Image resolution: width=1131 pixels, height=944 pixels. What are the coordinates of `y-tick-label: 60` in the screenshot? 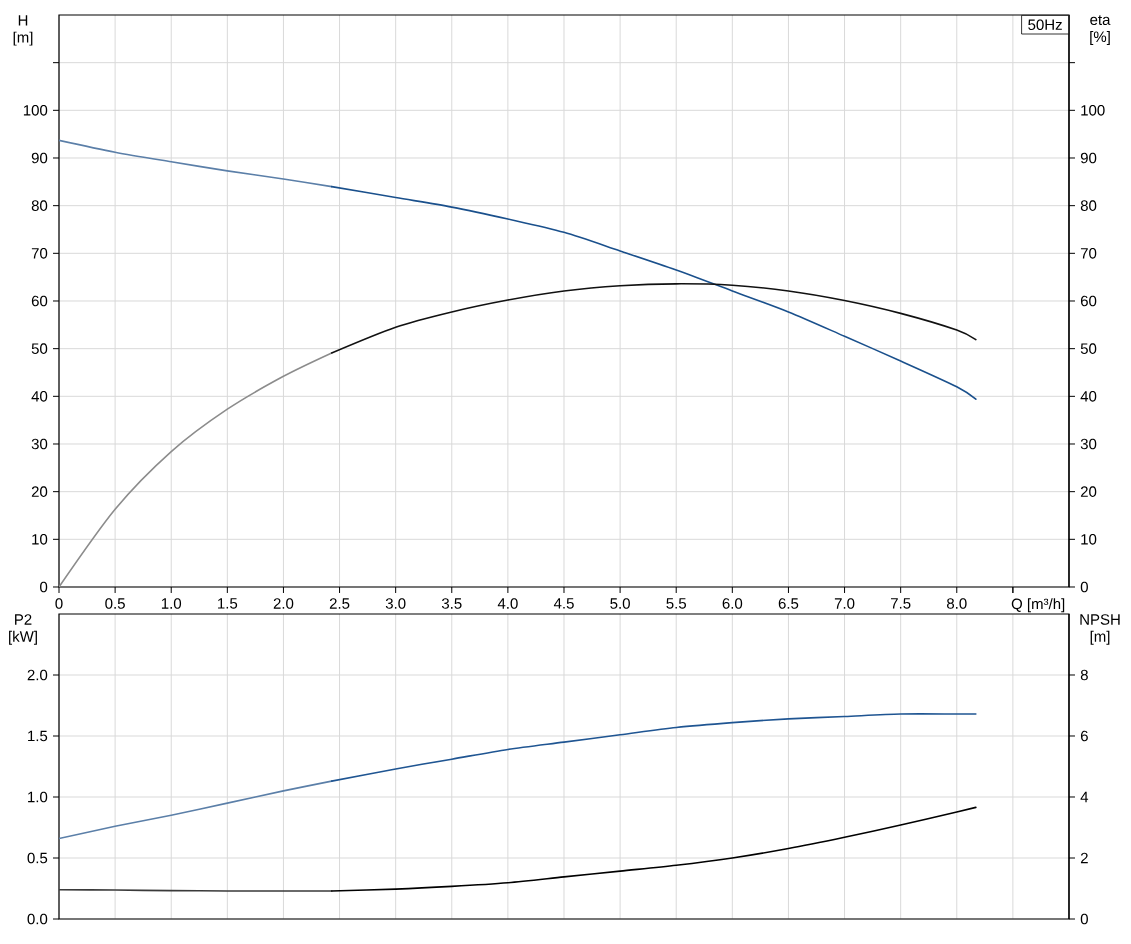 It's located at (39, 301).